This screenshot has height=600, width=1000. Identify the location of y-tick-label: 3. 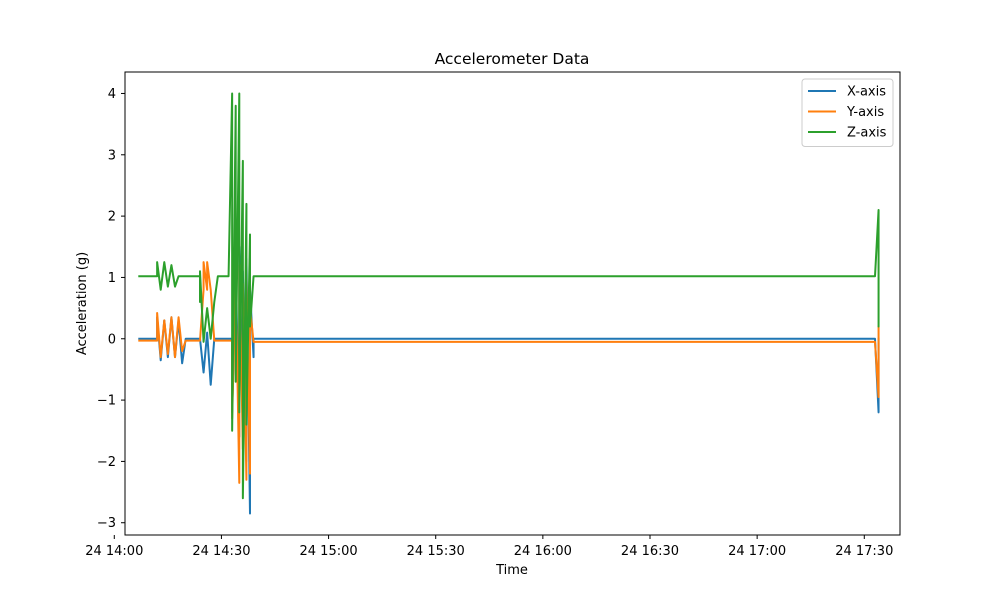
(112, 155).